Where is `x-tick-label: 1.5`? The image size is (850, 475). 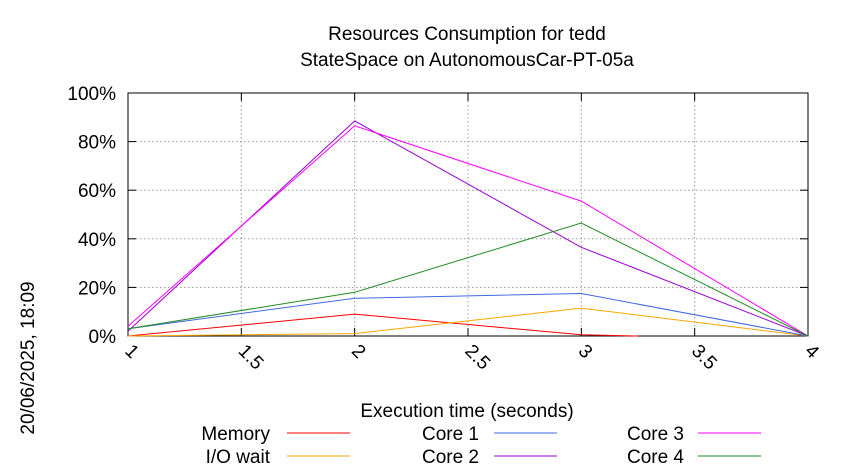
x-tick-label: 1.5 is located at coordinates (251, 358).